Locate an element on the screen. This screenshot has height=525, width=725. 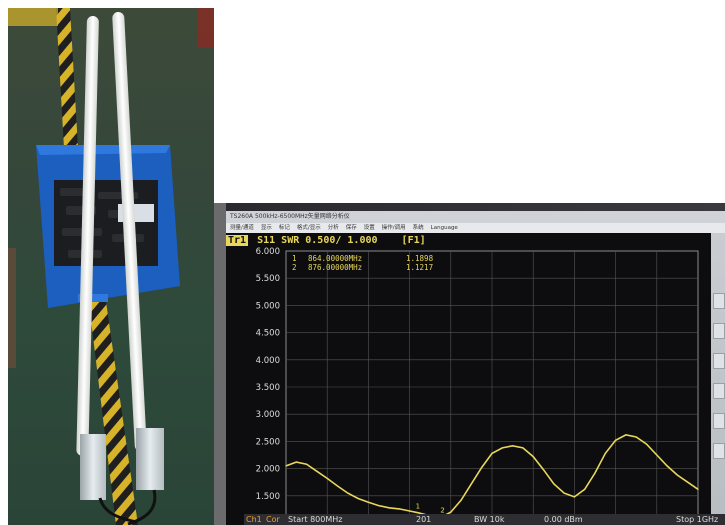
marker-label: 2 is located at coordinates (442, 510).